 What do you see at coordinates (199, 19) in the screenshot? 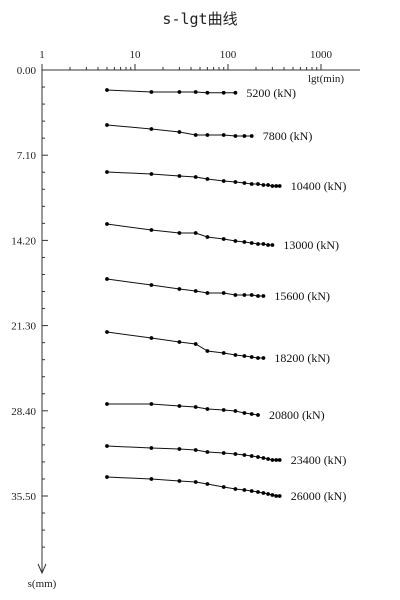
I see `chart-title: s-lgt曲线` at bounding box center [199, 19].